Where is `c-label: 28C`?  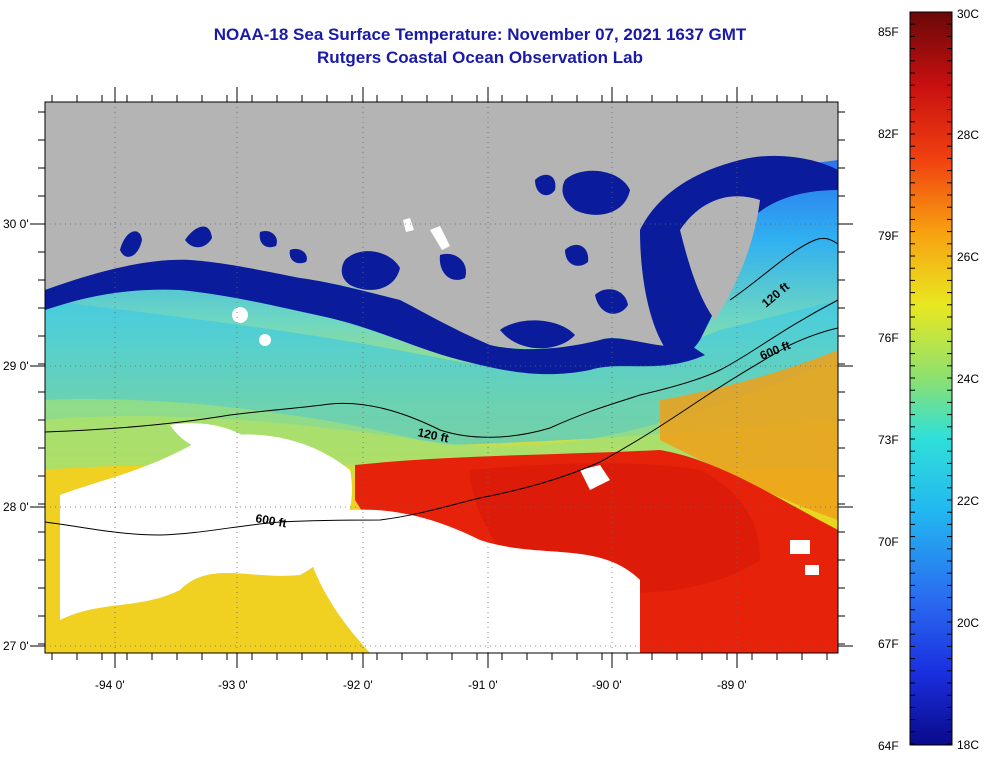
c-label: 28C is located at coordinates (968, 135).